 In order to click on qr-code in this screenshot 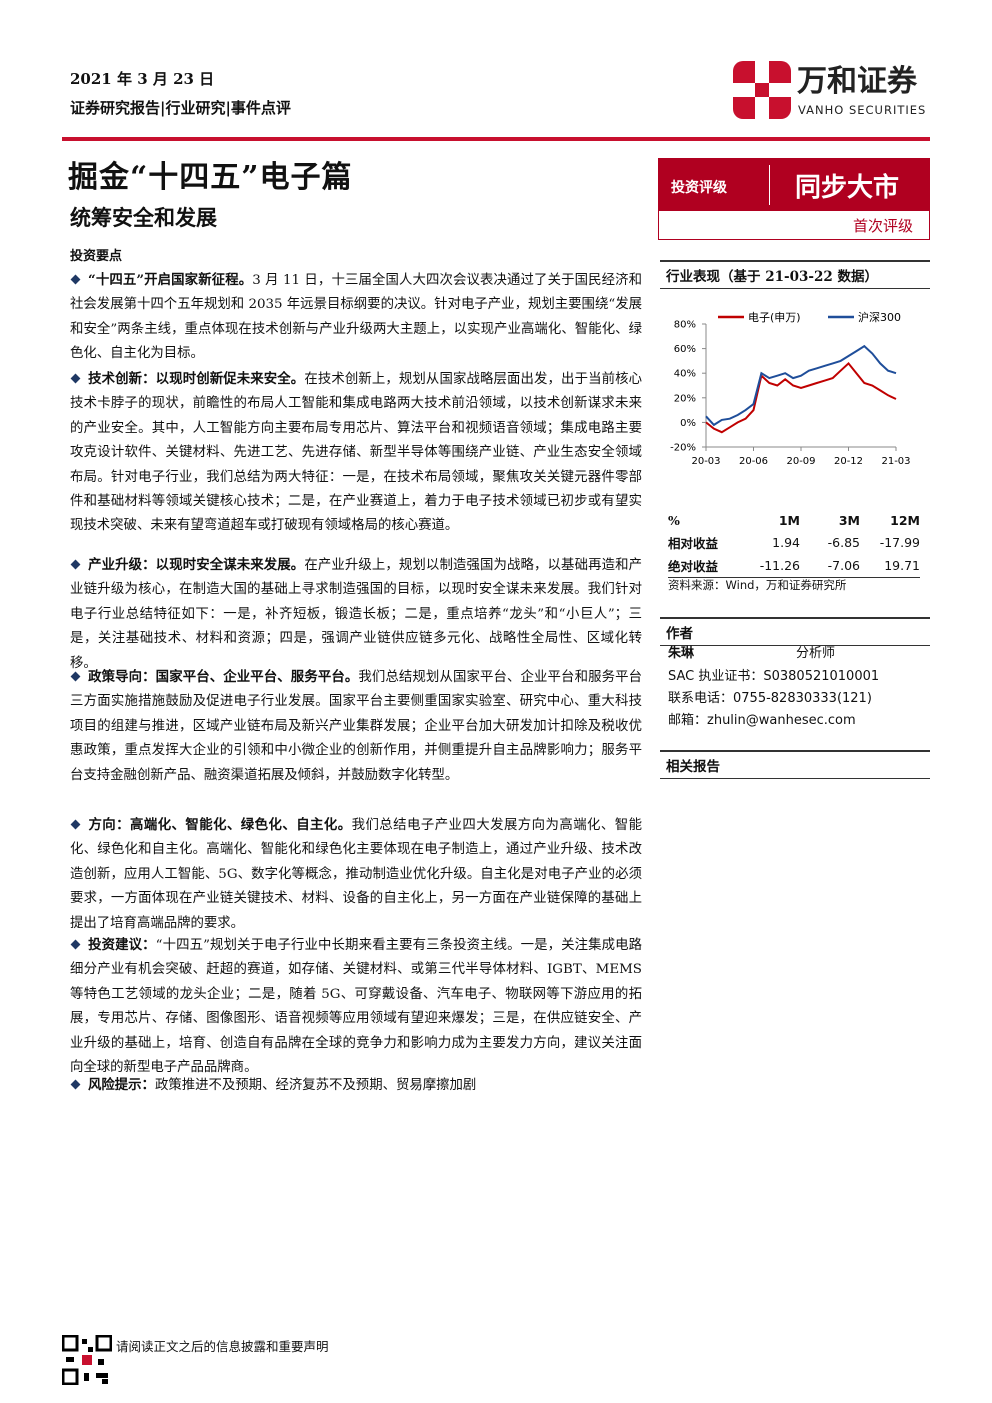, I will do `click(87, 1360)`.